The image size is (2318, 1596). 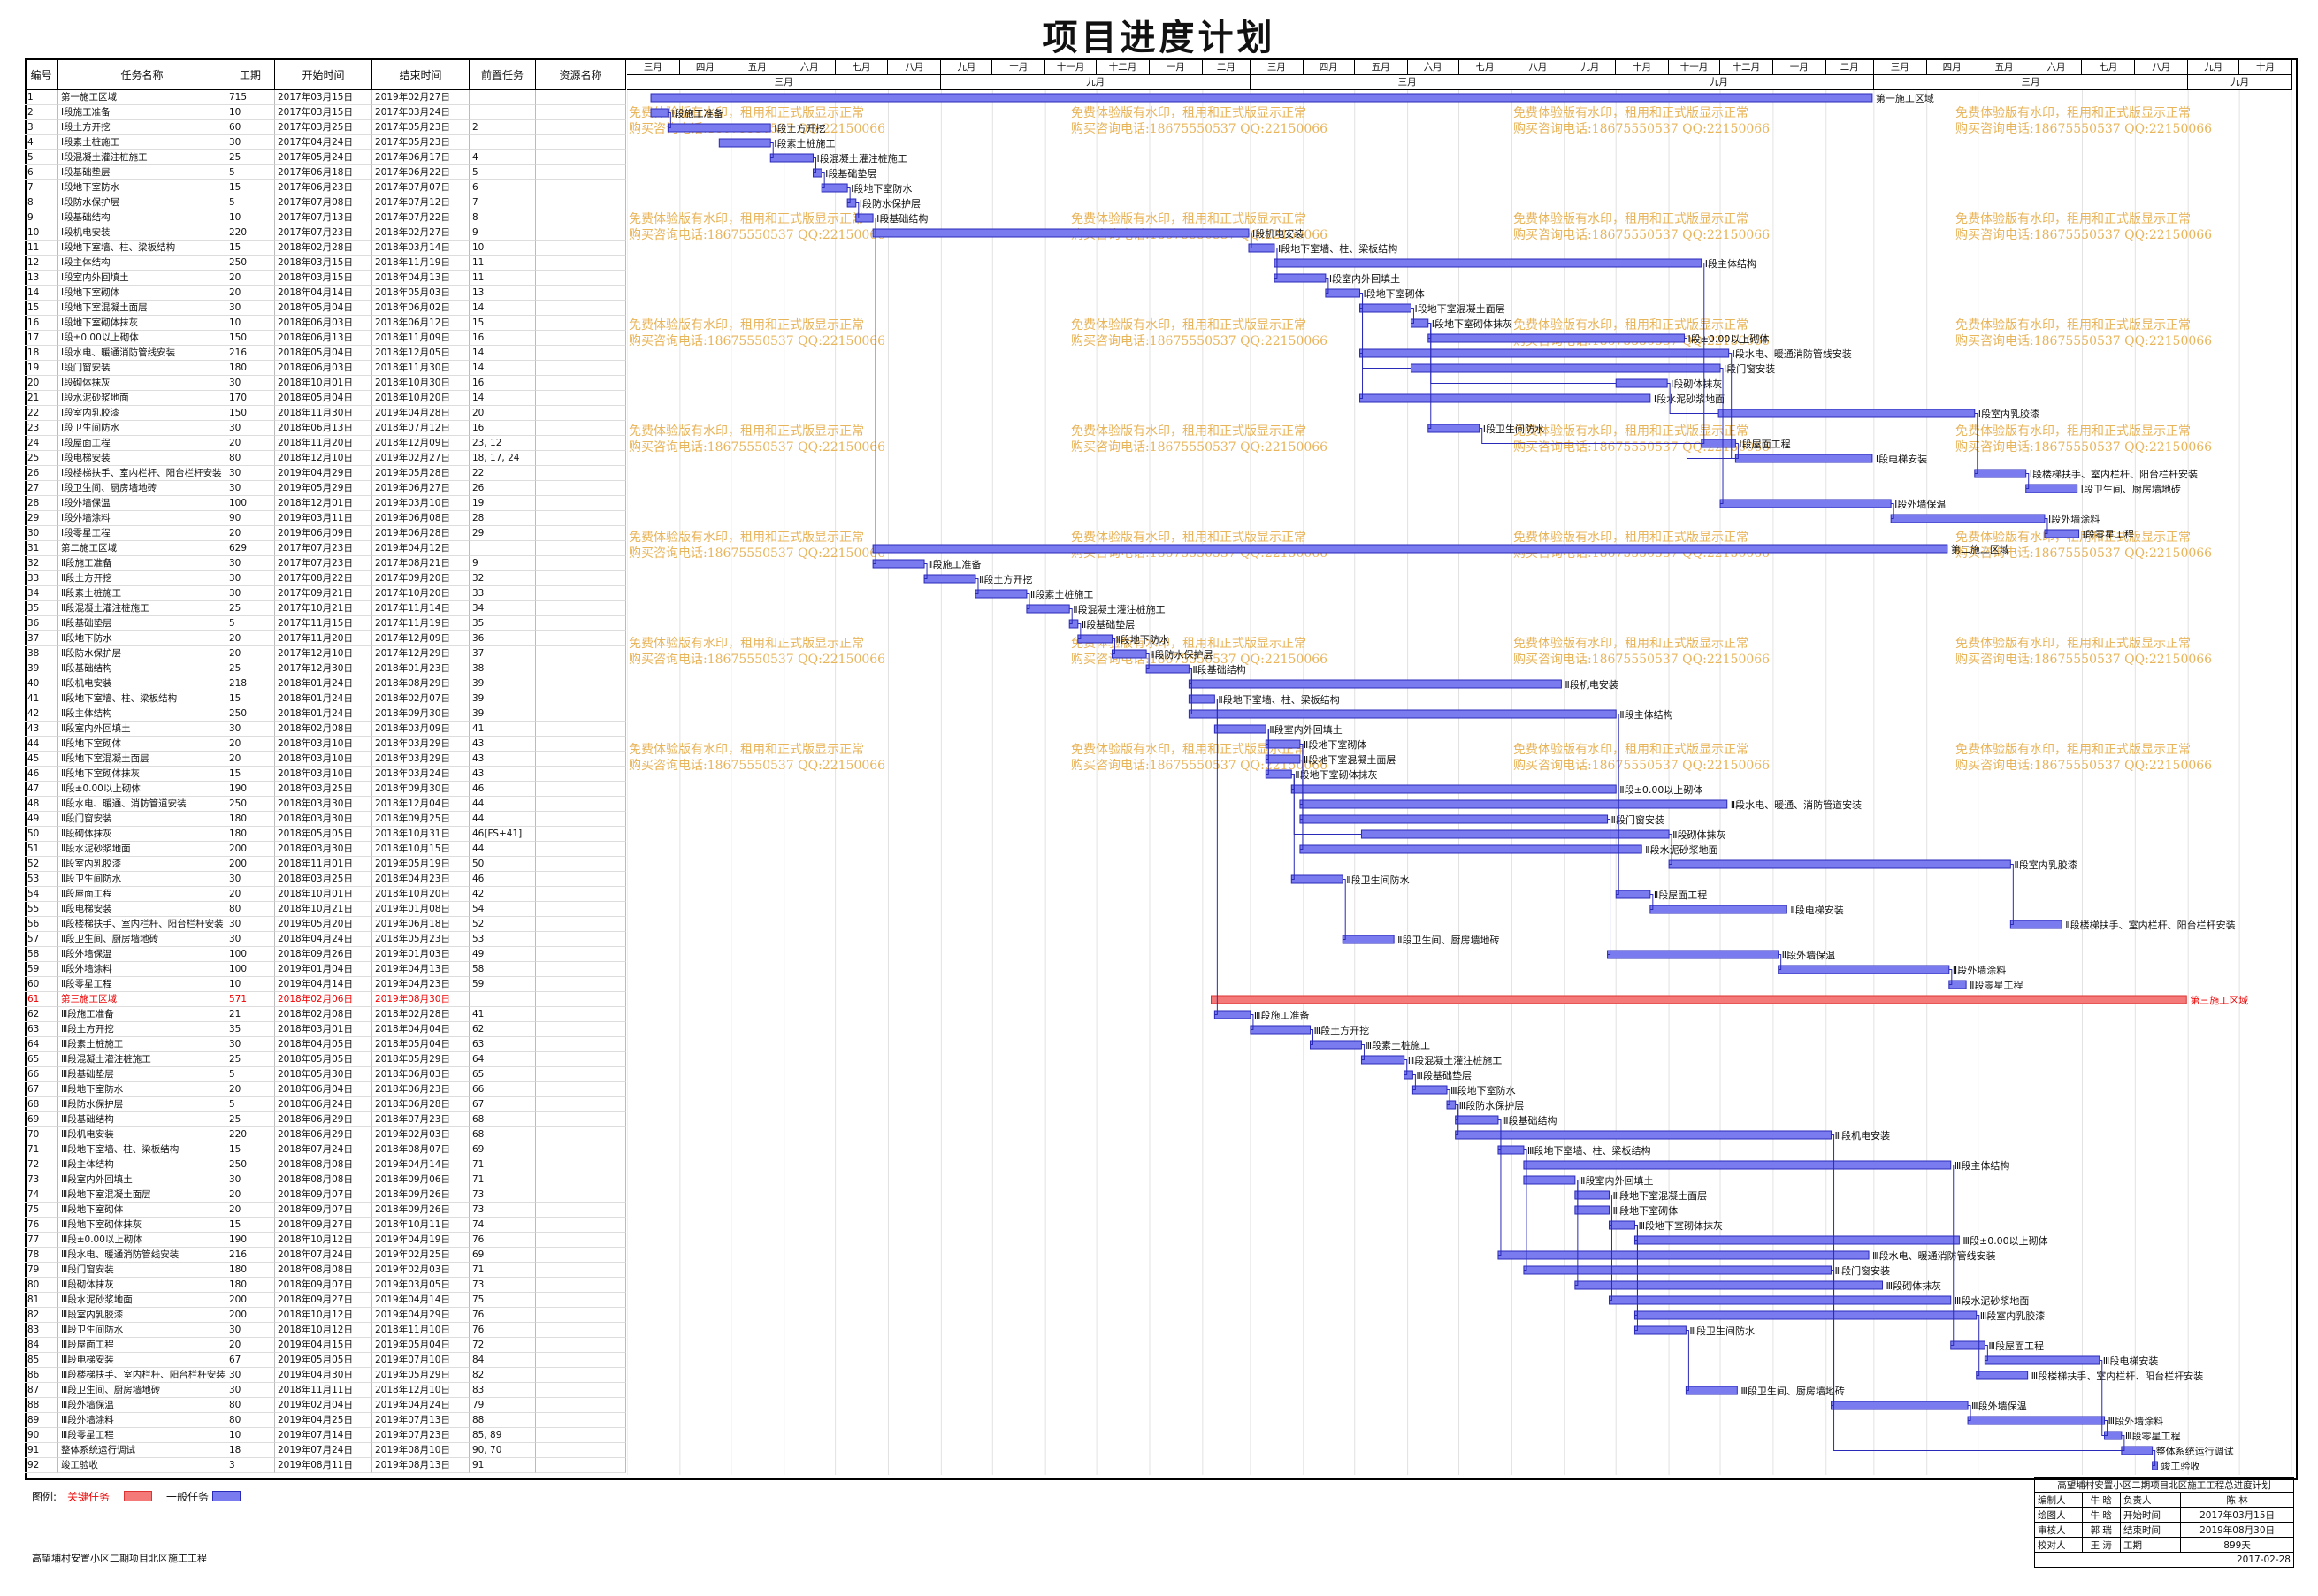 I want to click on watermark-text: 购买咨询电话:18675550537 QQ:22150066, so click(x=1199, y=766).